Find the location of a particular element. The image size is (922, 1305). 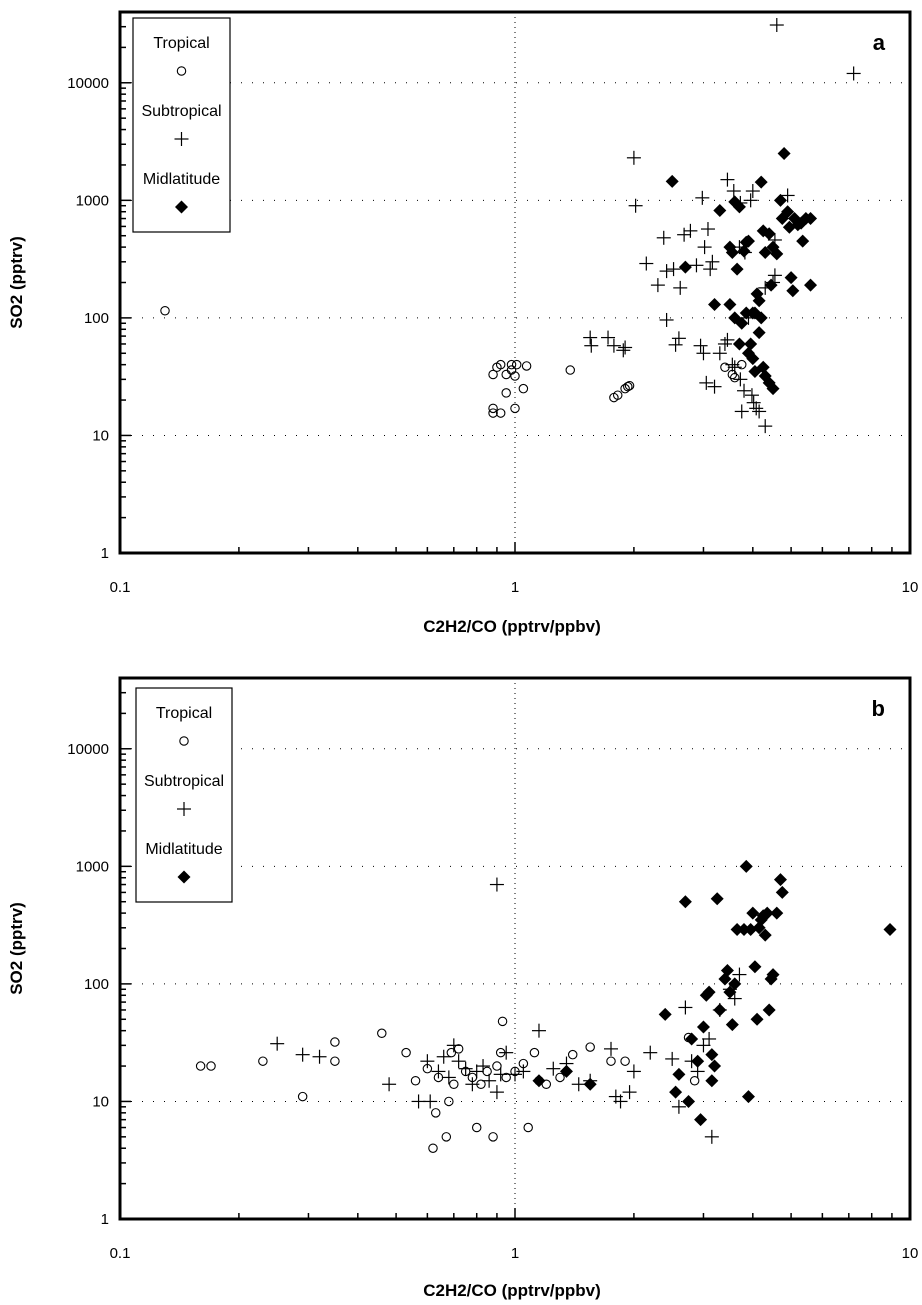

x-axis-title: C2H2/CO (pptrv/ppbv) is located at coordinates (512, 626).